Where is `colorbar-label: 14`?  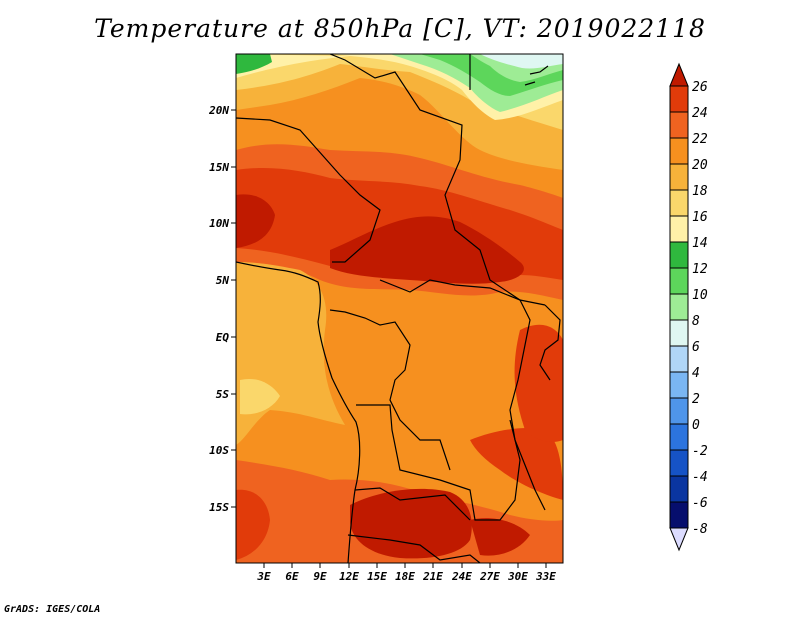 colorbar-label: 14 is located at coordinates (700, 243).